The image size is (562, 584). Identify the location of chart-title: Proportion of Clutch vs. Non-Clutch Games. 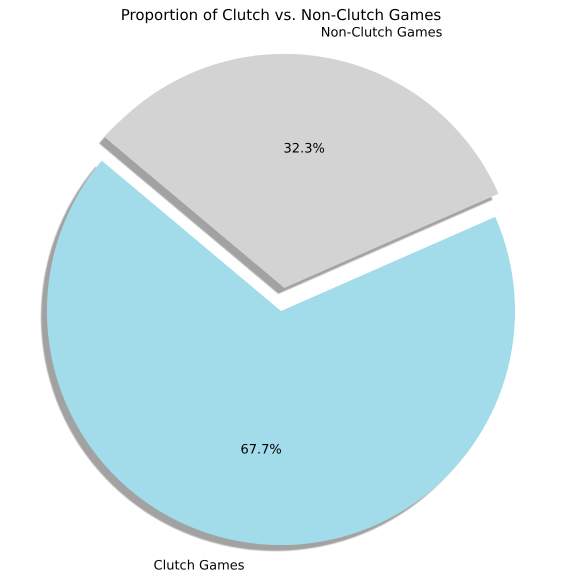
(281, 15).